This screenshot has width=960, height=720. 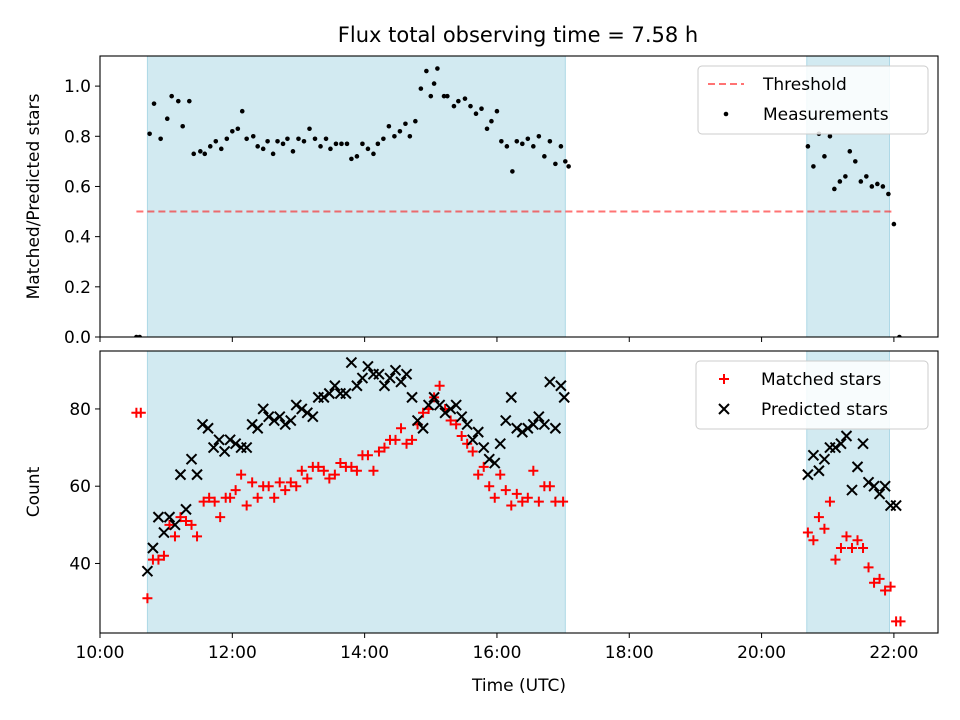 I want to click on y-axis-label: Count, so click(x=34, y=491).